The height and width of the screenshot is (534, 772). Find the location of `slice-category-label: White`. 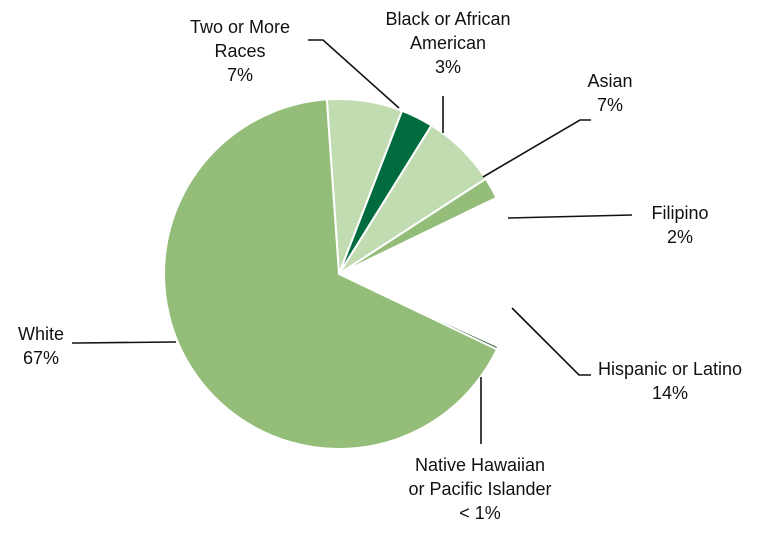

slice-category-label: White is located at coordinates (41, 334).